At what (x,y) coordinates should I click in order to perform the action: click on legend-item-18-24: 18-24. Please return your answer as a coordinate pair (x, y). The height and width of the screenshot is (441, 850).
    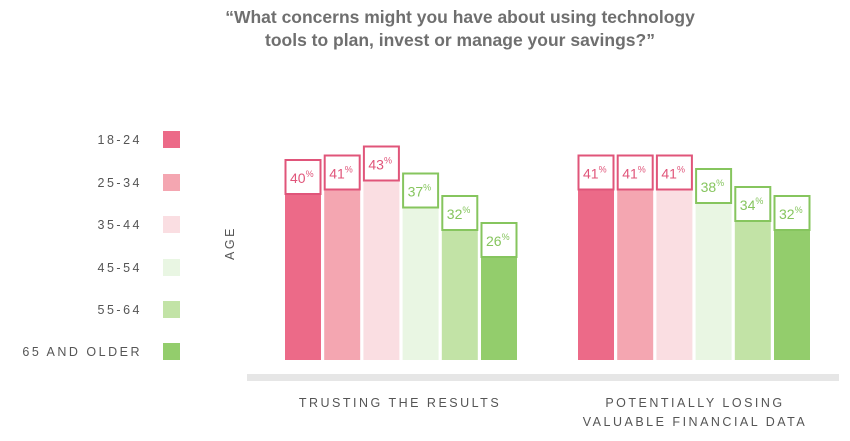
    Looking at the image, I should click on (95, 141).